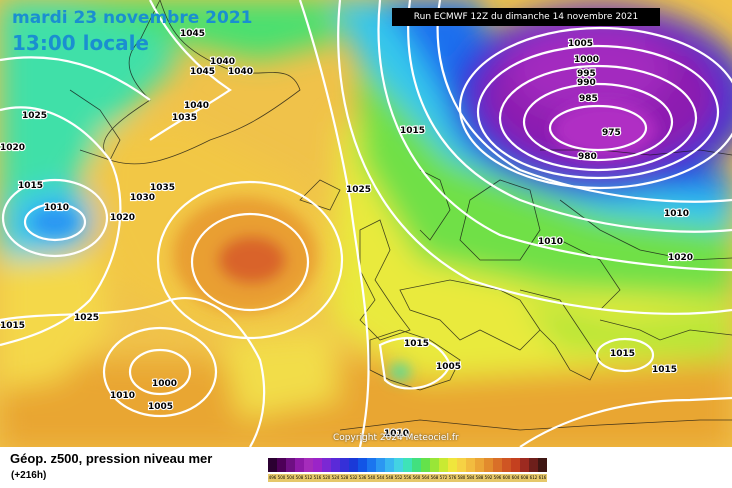  I want to click on legend-subtitle: (+216h), so click(29, 475).